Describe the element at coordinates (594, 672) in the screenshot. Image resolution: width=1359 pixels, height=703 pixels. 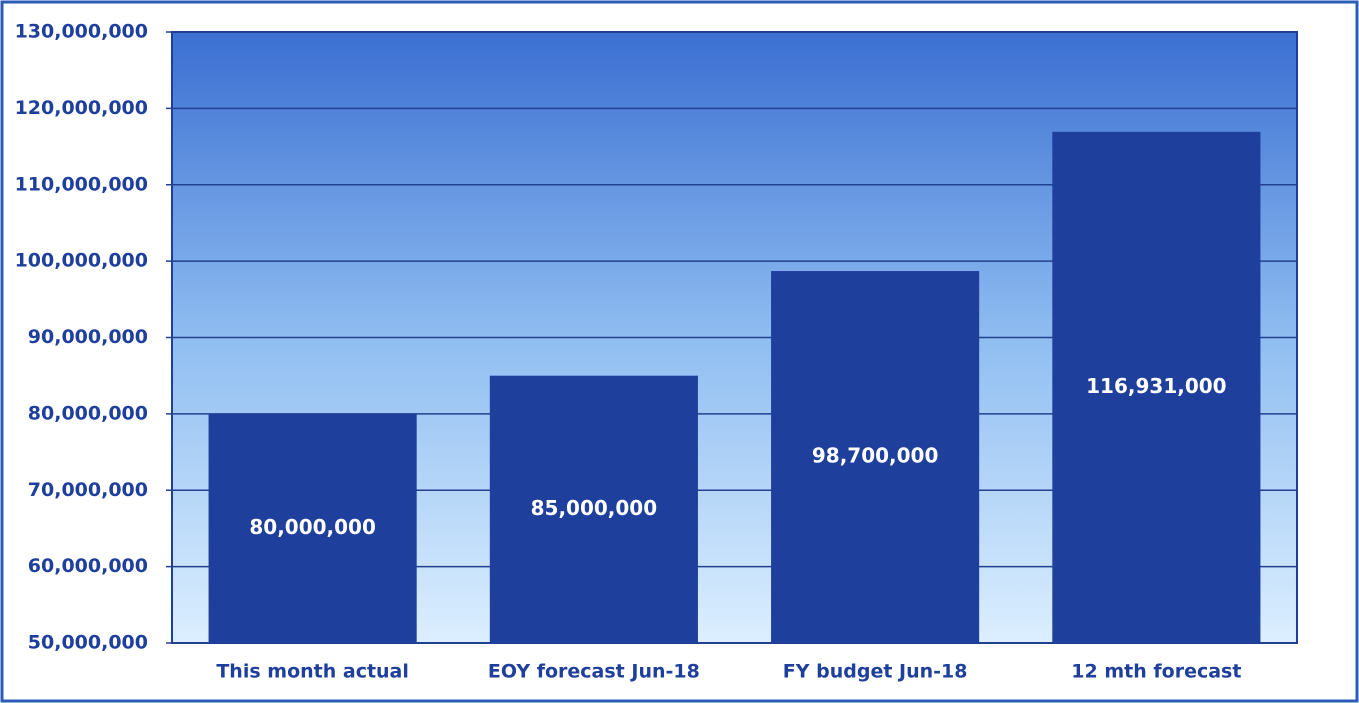
I see `x-tick-label: EOY forecast Jun-18` at that location.